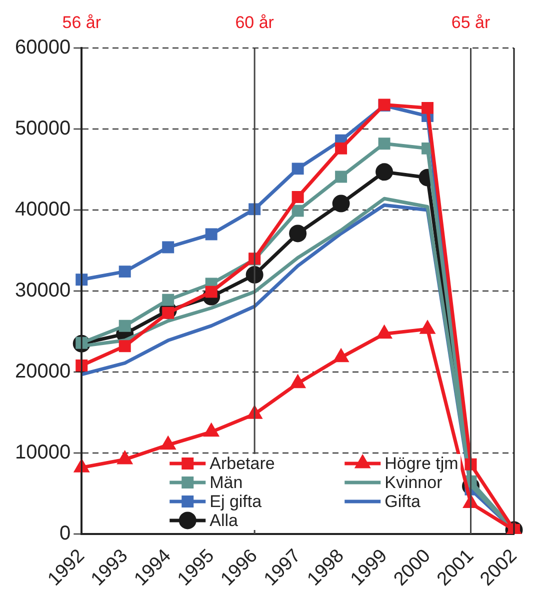  What do you see at coordinates (82, 22) in the screenshot?
I see `ref-line-label: 56 år` at bounding box center [82, 22].